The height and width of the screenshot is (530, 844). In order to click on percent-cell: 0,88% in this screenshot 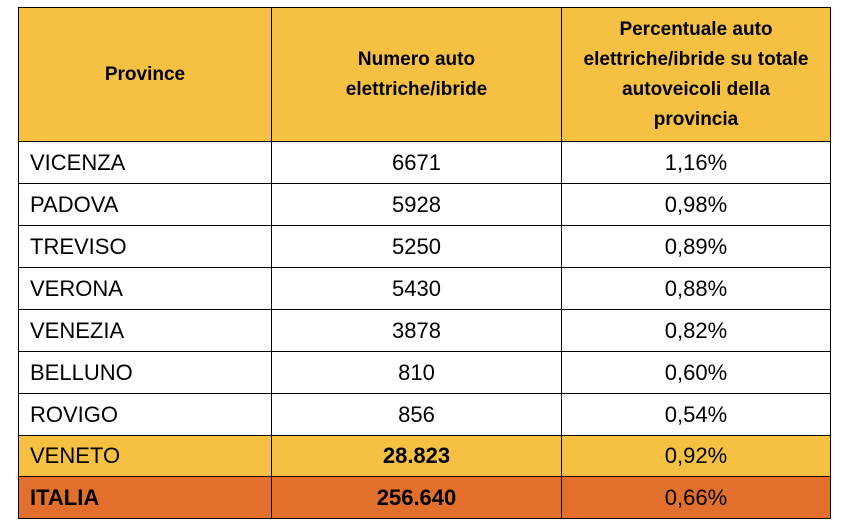, I will do `click(696, 288)`.